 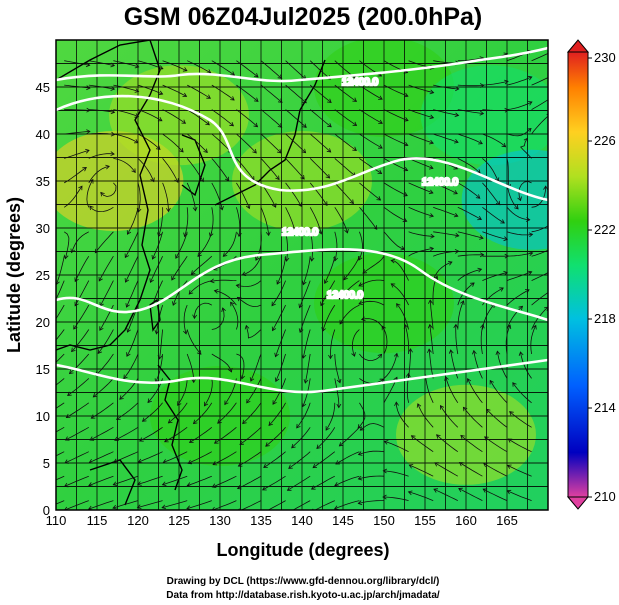 What do you see at coordinates (14, 275) in the screenshot?
I see `y-axis-label: Latitude (degrees)` at bounding box center [14, 275].